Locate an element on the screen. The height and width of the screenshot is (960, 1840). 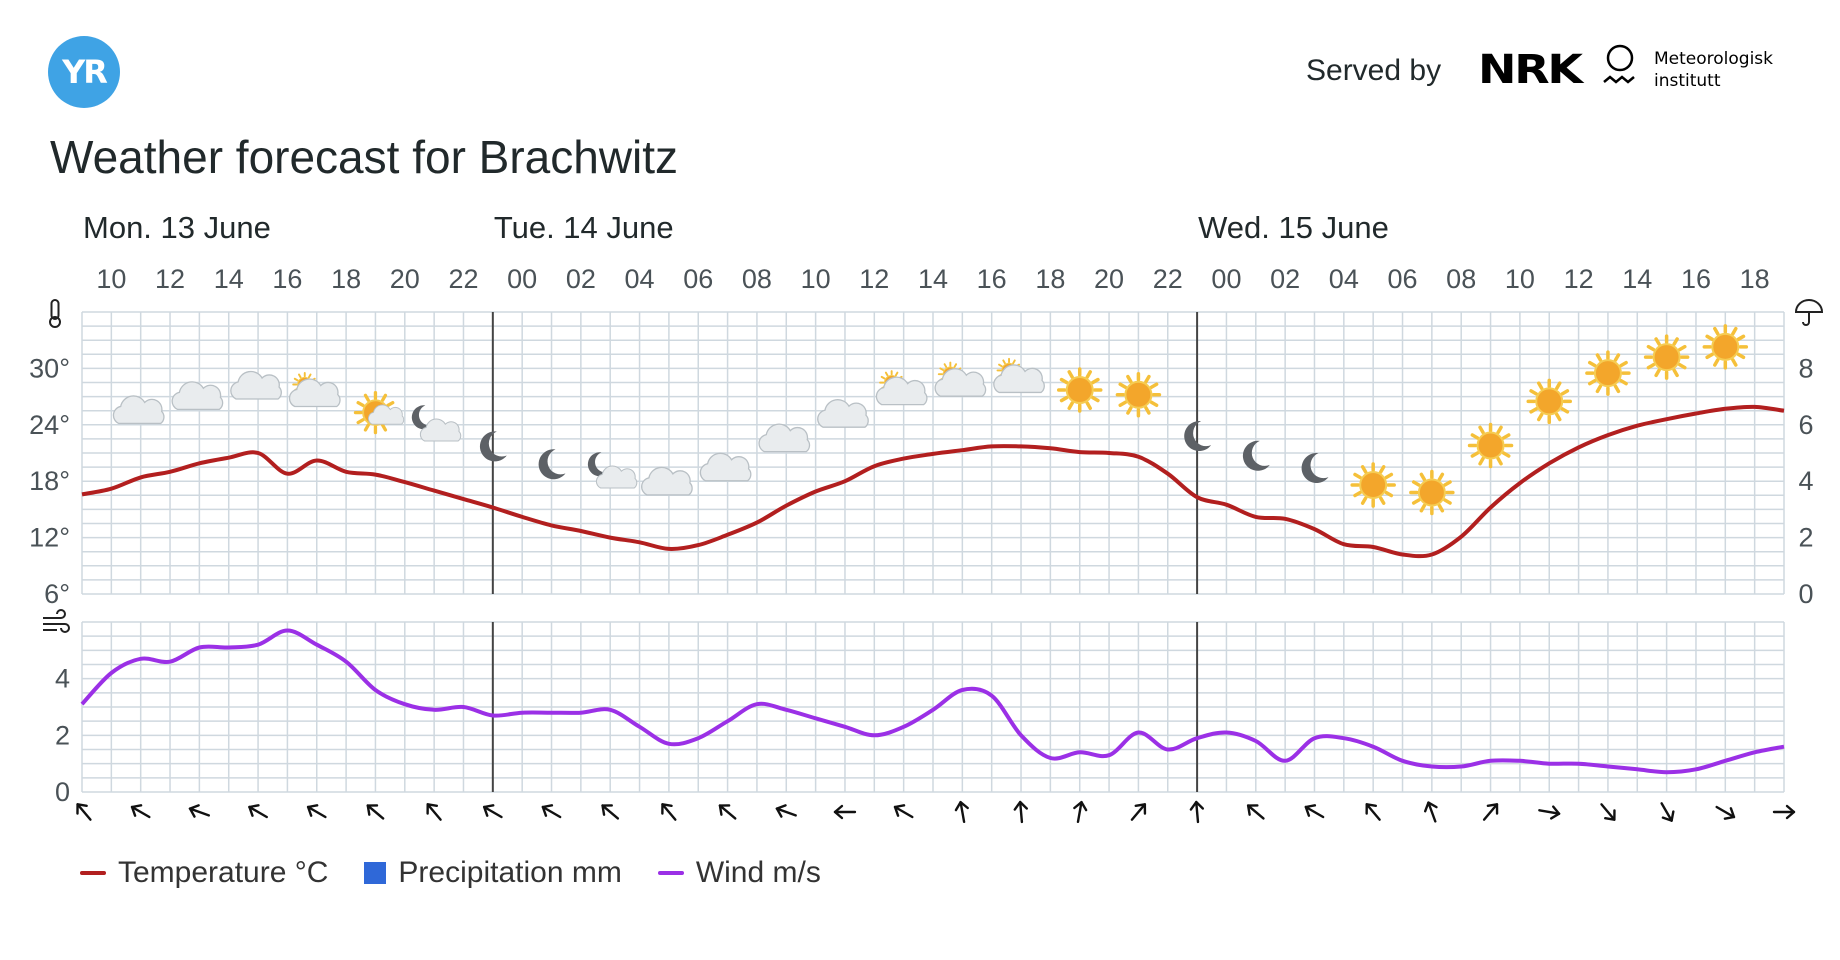
legend-item-precipitation: Precipitation mm is located at coordinates (493, 873).